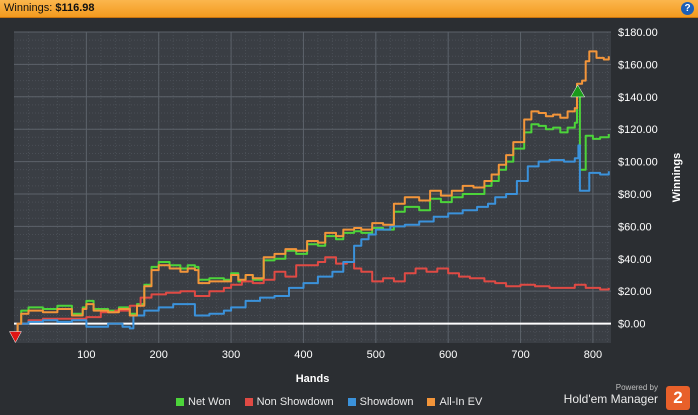 The image size is (698, 415). Describe the element at coordinates (638, 65) in the screenshot. I see `y-tick-label: $160.00` at that location.